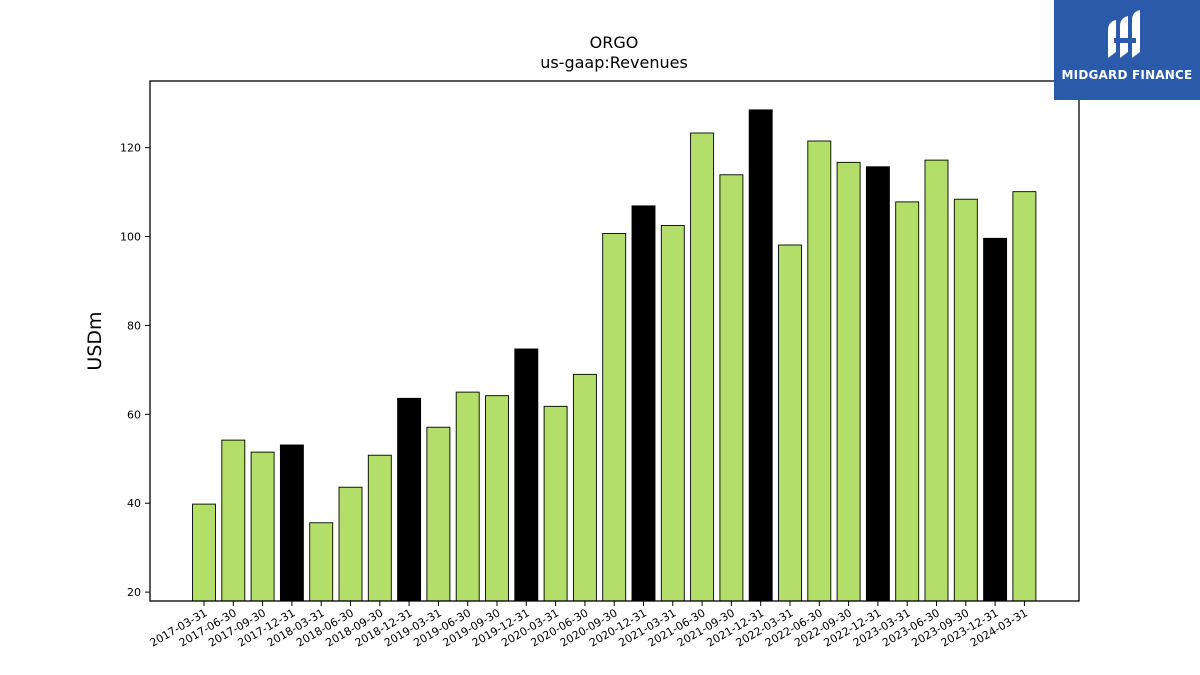  I want to click on y-tick-label: 120, so click(130, 148).